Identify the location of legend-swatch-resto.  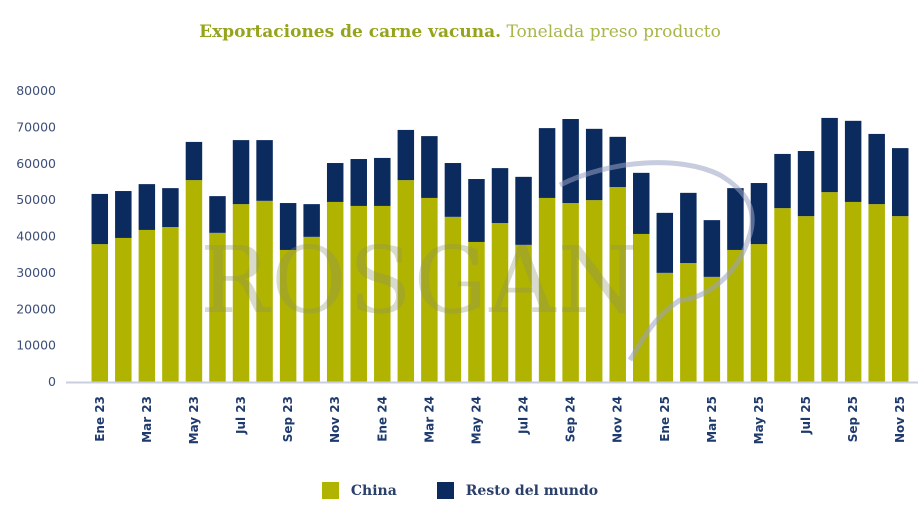
(445, 490).